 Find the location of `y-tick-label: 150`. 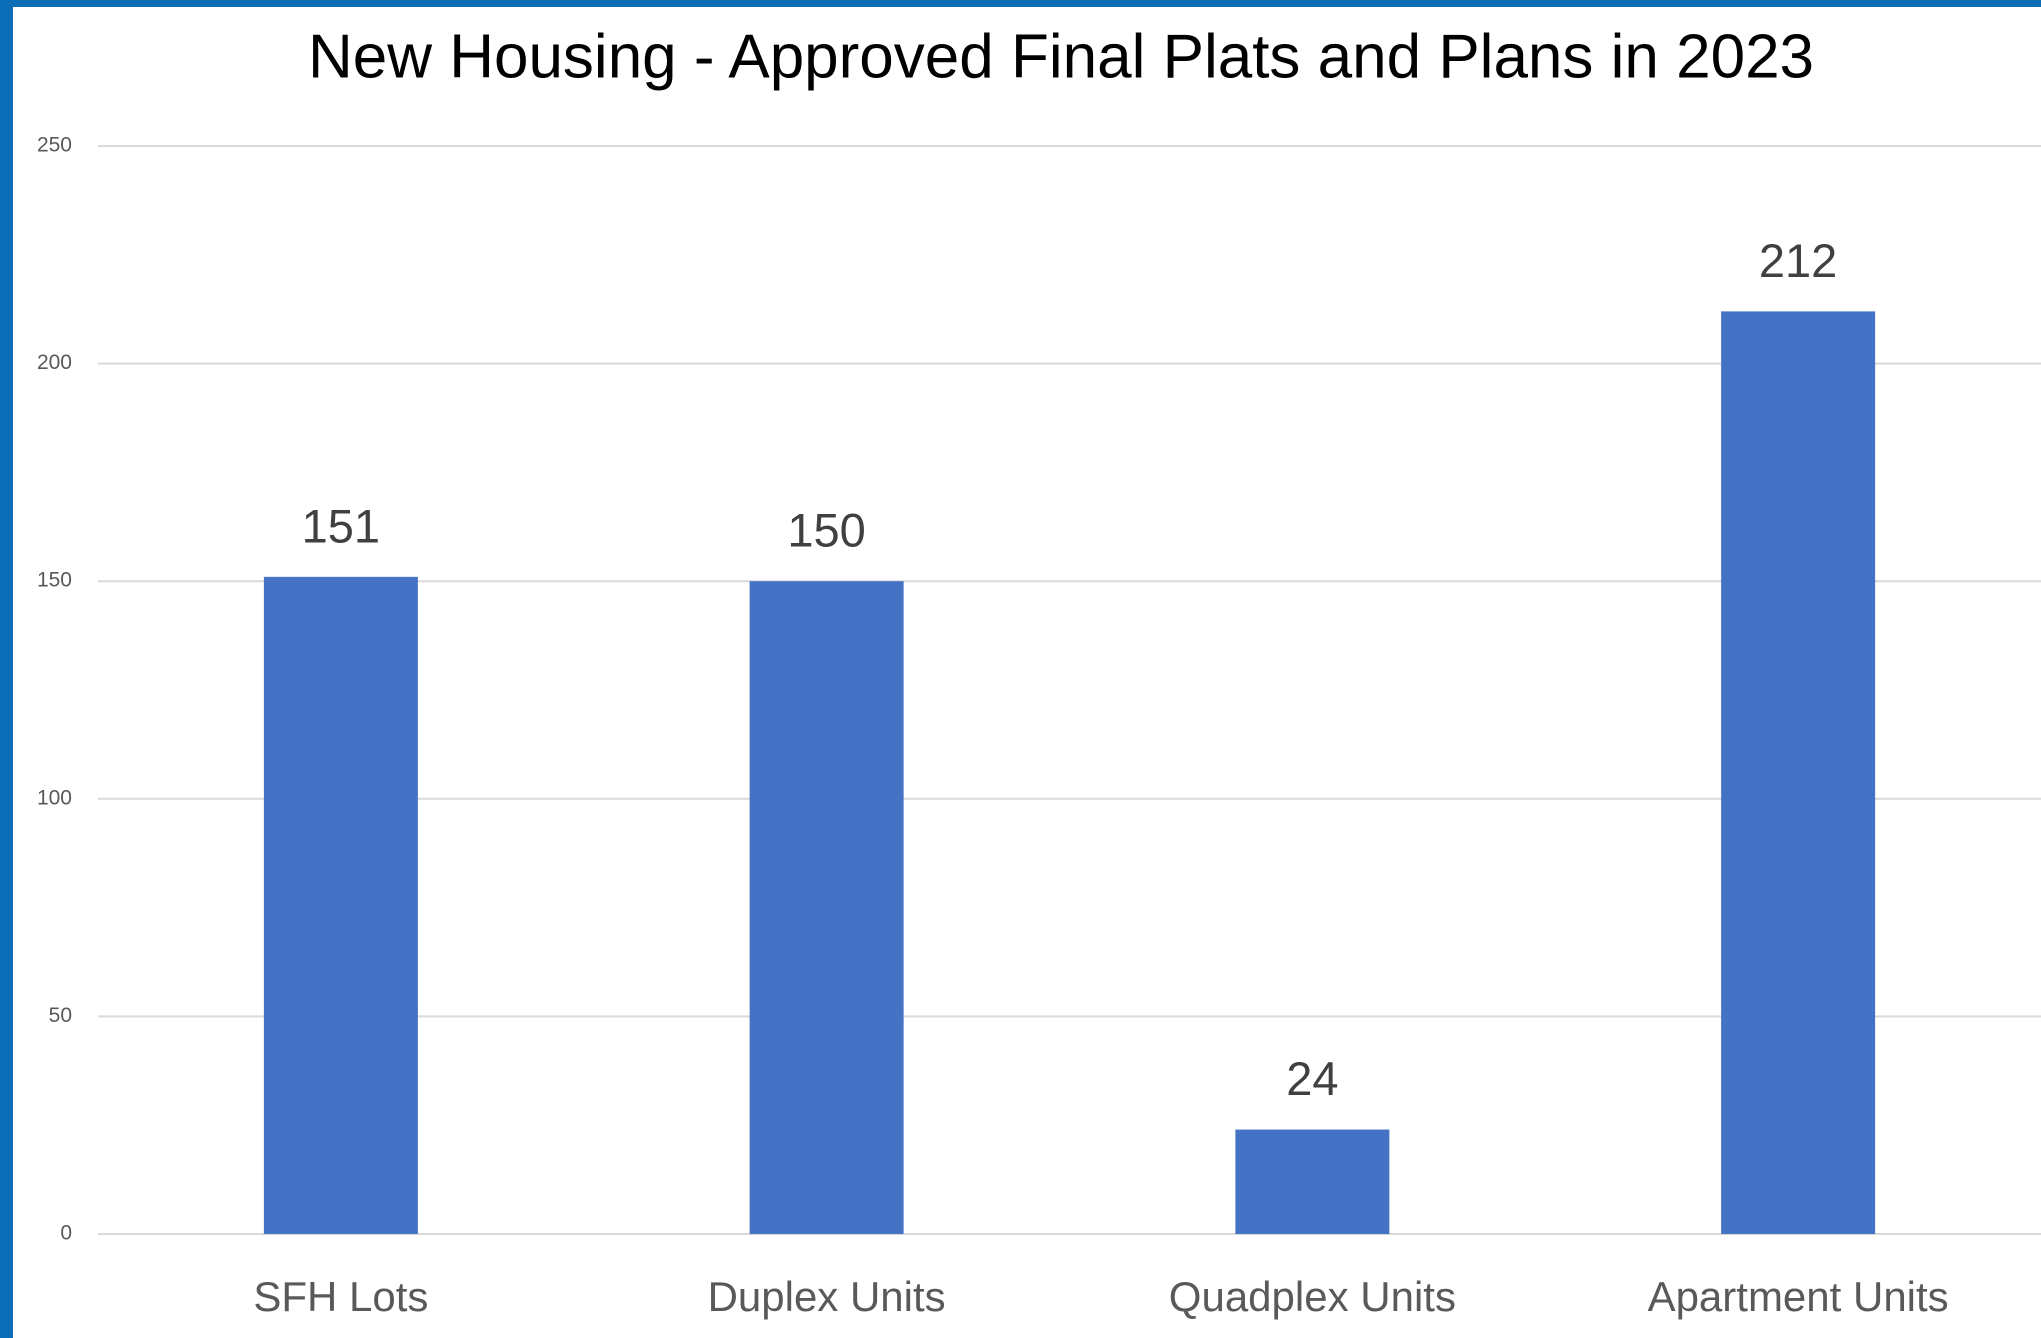

y-tick-label: 150 is located at coordinates (54, 580).